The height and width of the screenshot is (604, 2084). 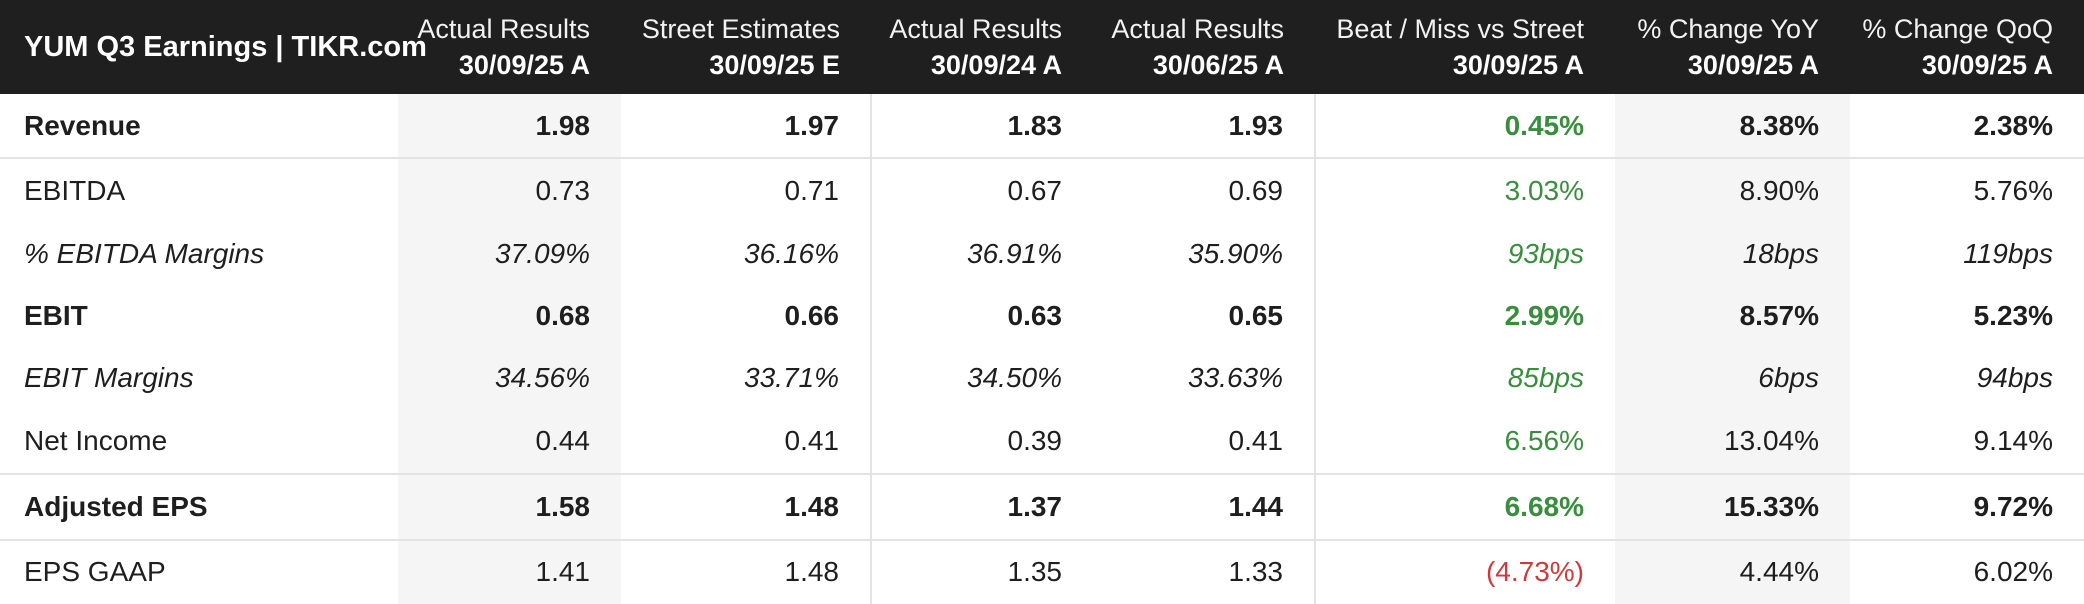 What do you see at coordinates (199, 571) in the screenshot?
I see `row-label: EPS GAAP` at bounding box center [199, 571].